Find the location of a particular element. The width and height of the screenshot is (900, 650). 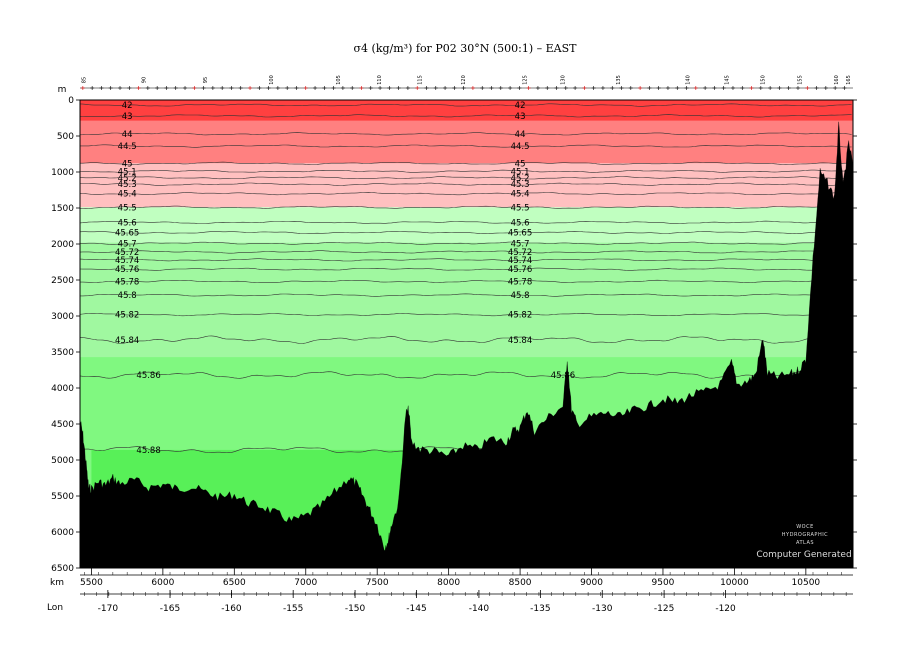

contour-label-45.82-0: 45.82 is located at coordinates (127, 316).